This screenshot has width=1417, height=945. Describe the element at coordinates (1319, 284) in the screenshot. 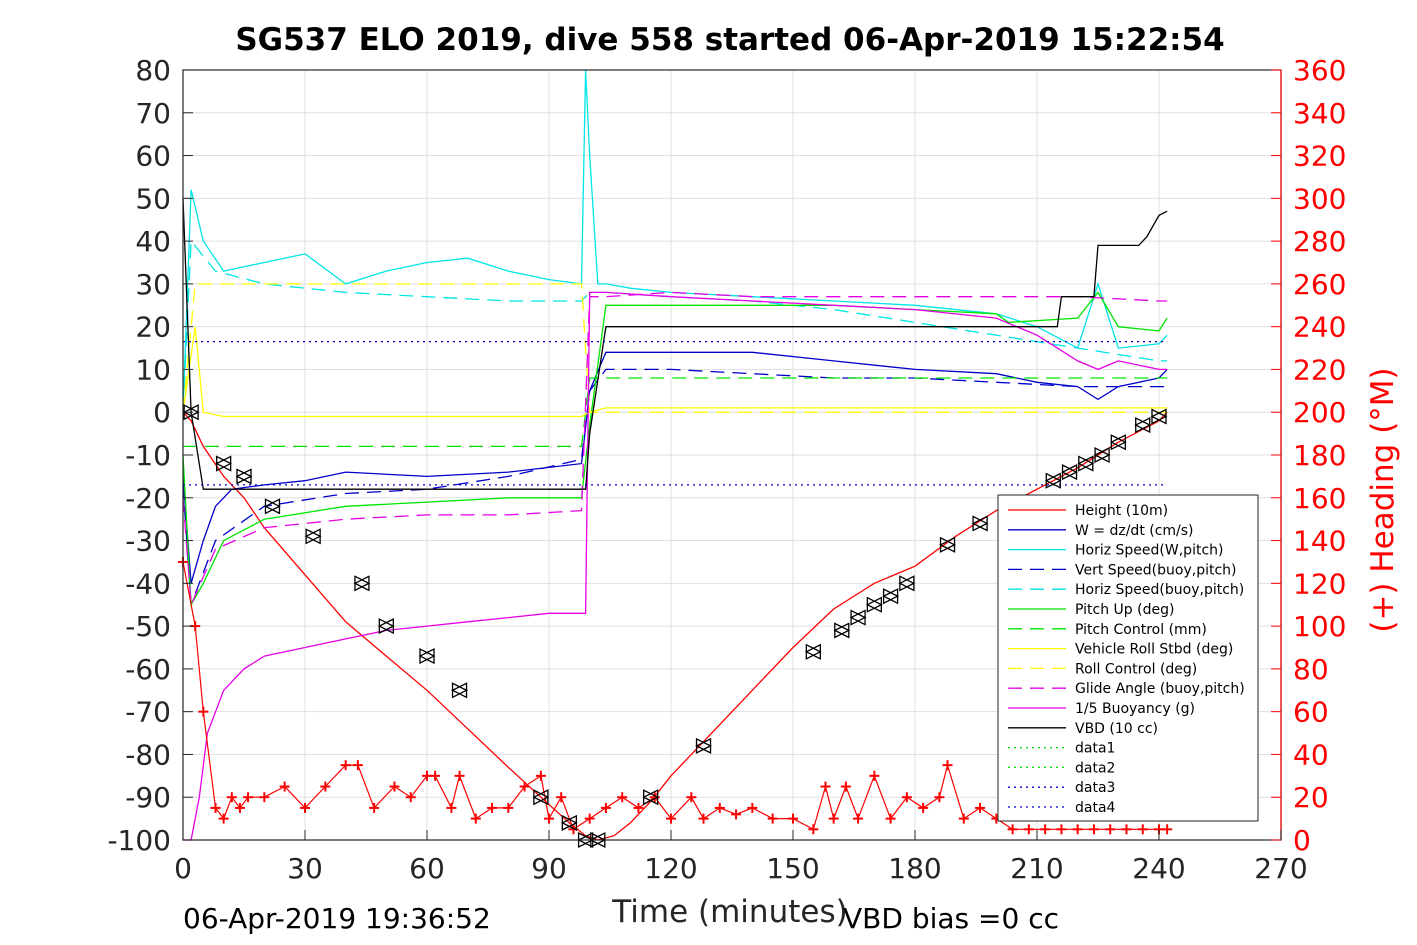

I see `y-right-tick-label: 260` at that location.